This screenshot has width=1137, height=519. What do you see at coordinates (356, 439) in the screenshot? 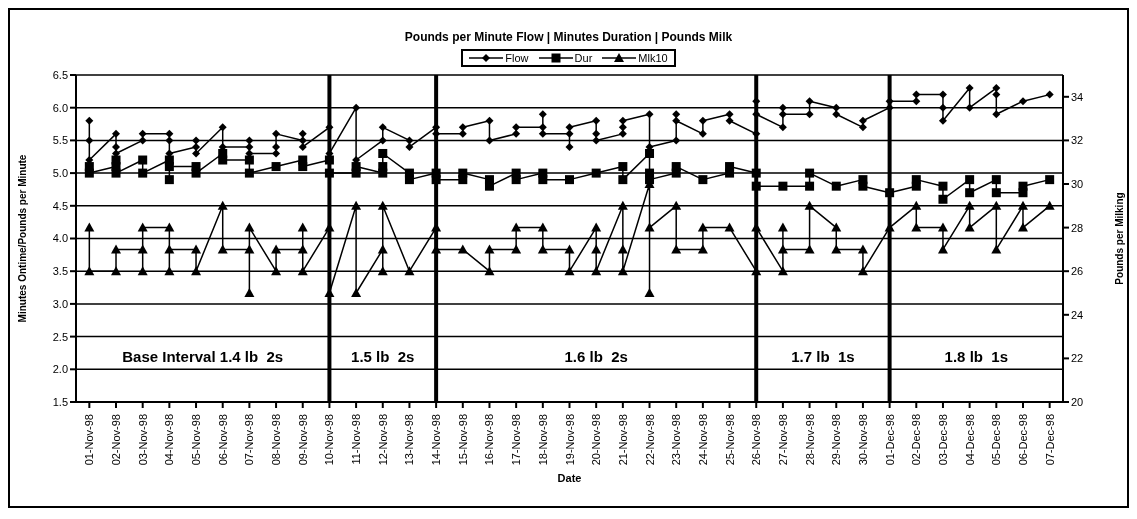
I see `x-tick-label: 11-Nov-98` at bounding box center [356, 439].